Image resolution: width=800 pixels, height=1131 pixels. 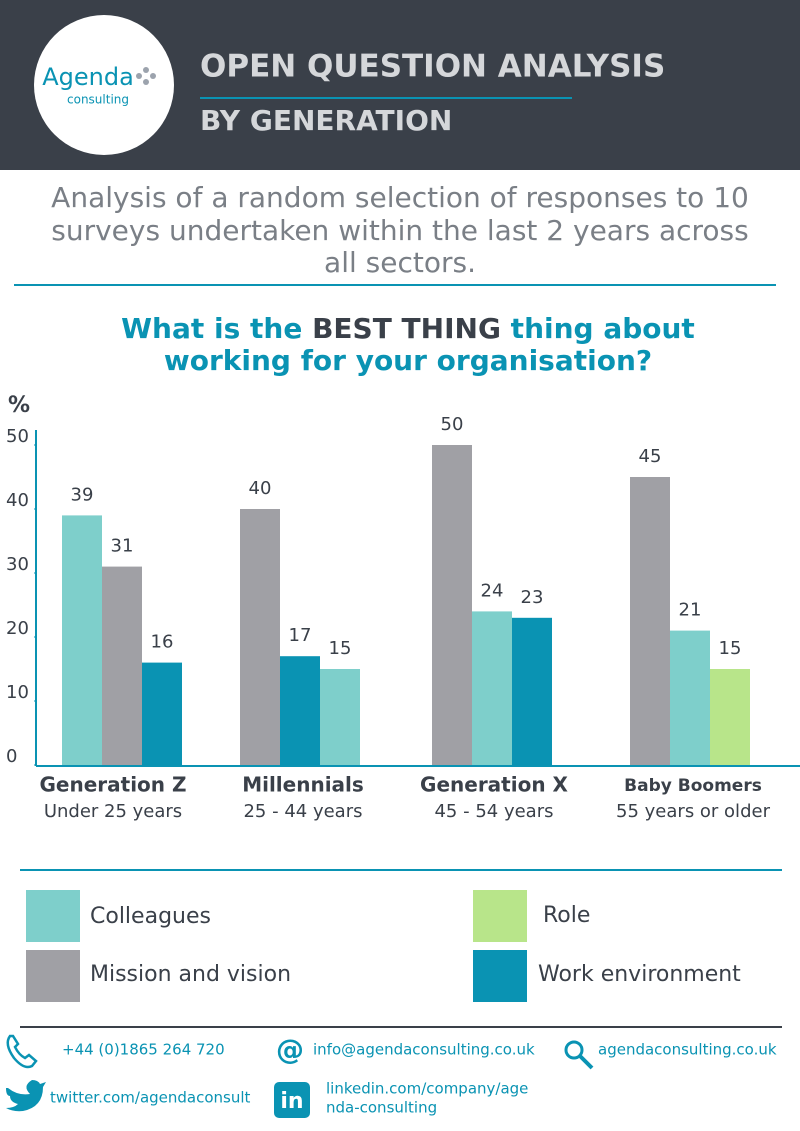 I want to click on value-label: 17, so click(x=300, y=635).